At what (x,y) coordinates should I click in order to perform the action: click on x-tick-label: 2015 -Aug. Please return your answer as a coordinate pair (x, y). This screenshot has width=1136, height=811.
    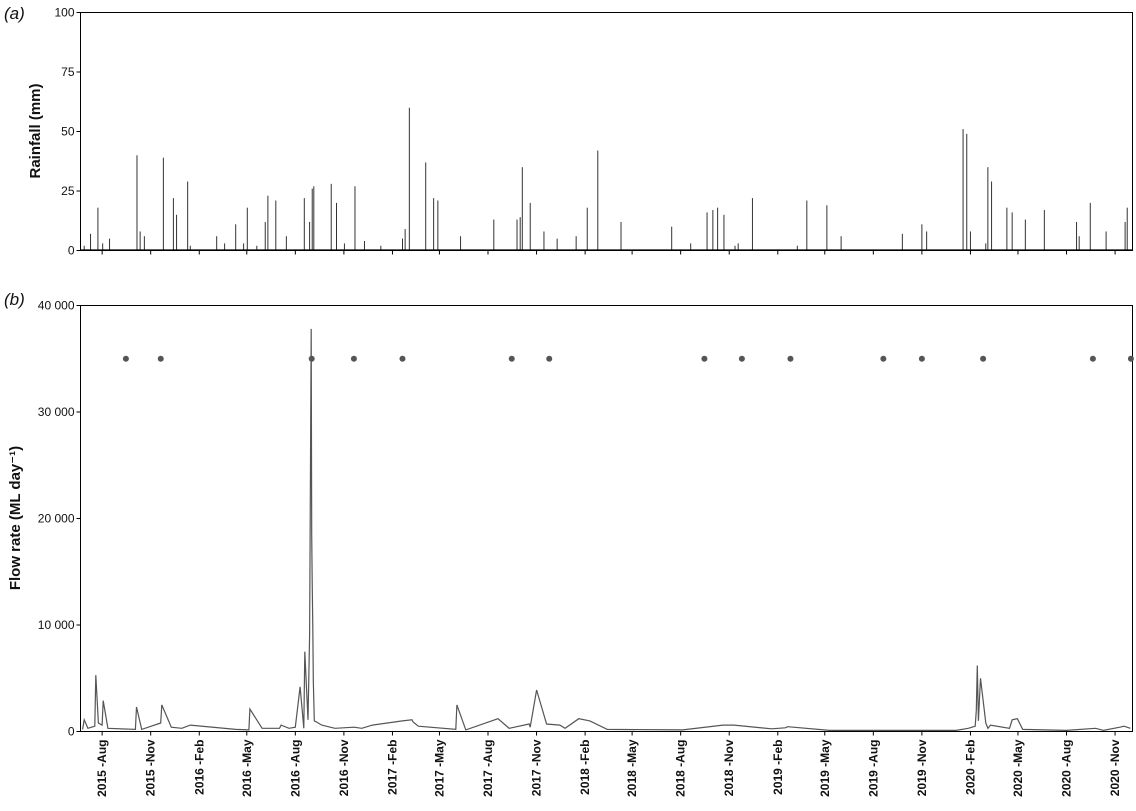
    Looking at the image, I should click on (102, 768).